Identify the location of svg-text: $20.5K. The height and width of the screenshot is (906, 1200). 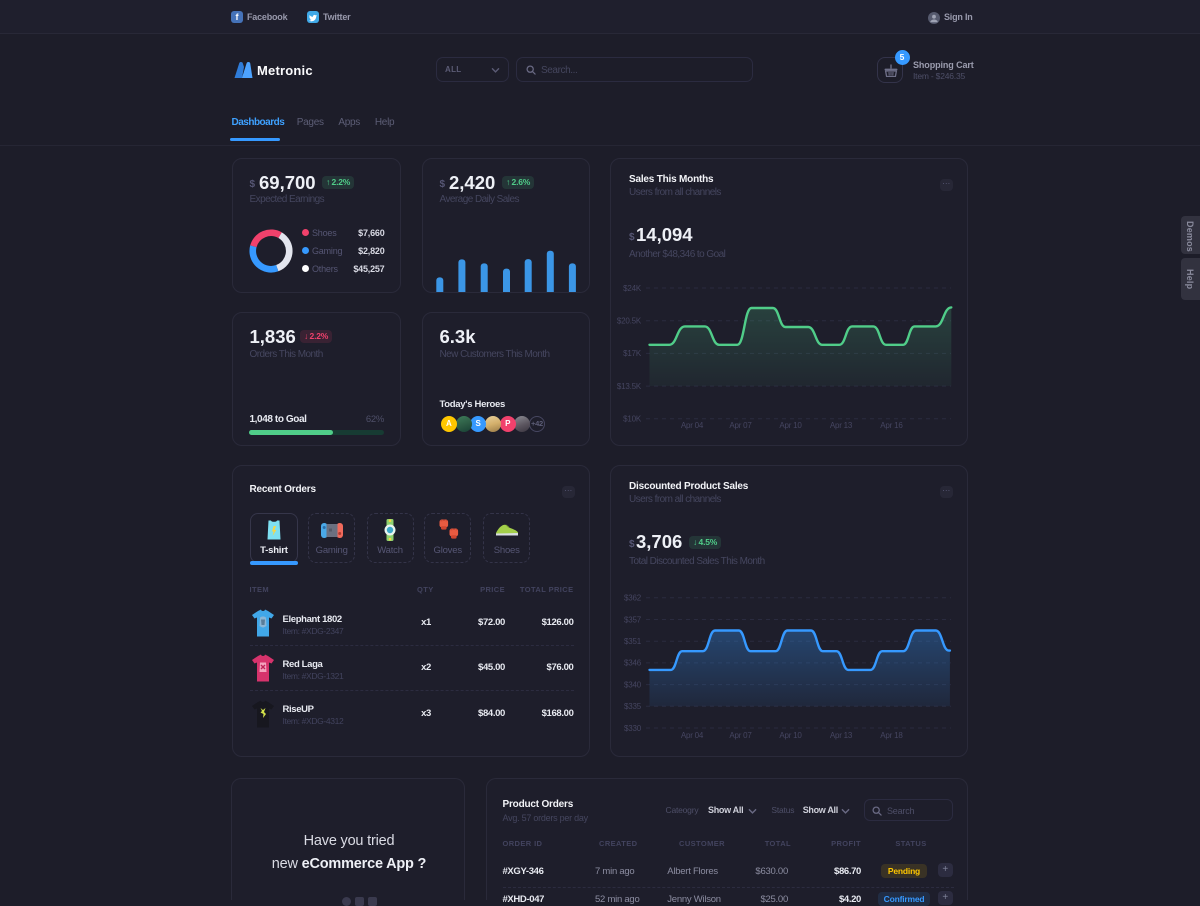
(629, 321).